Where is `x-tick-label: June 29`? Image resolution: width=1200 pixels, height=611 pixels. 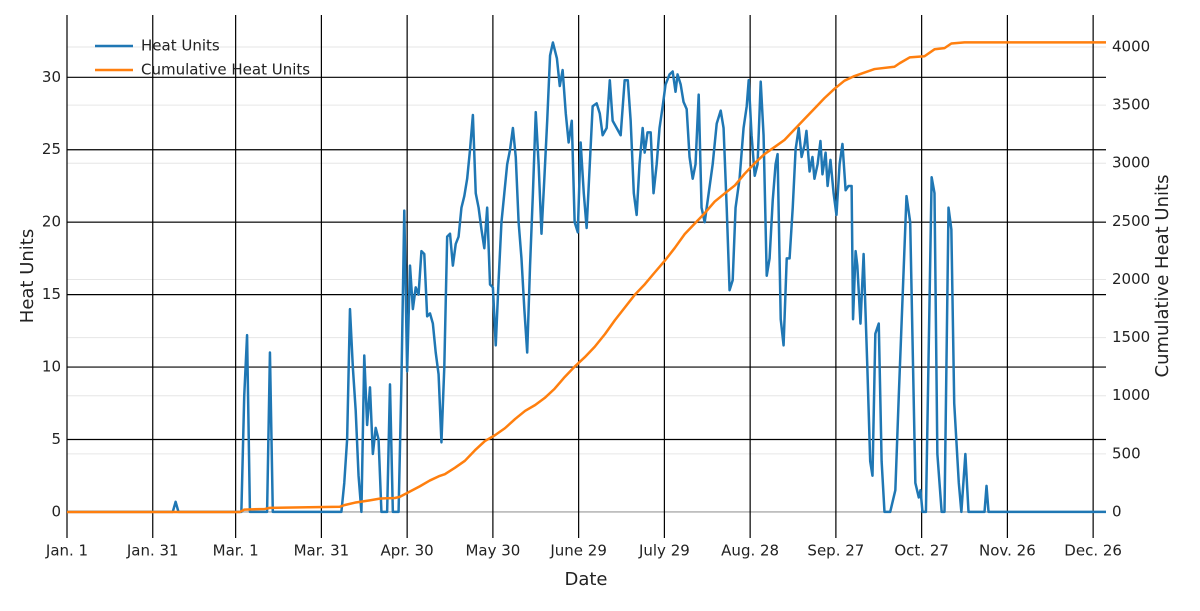
x-tick-label: June 29 is located at coordinates (578, 551).